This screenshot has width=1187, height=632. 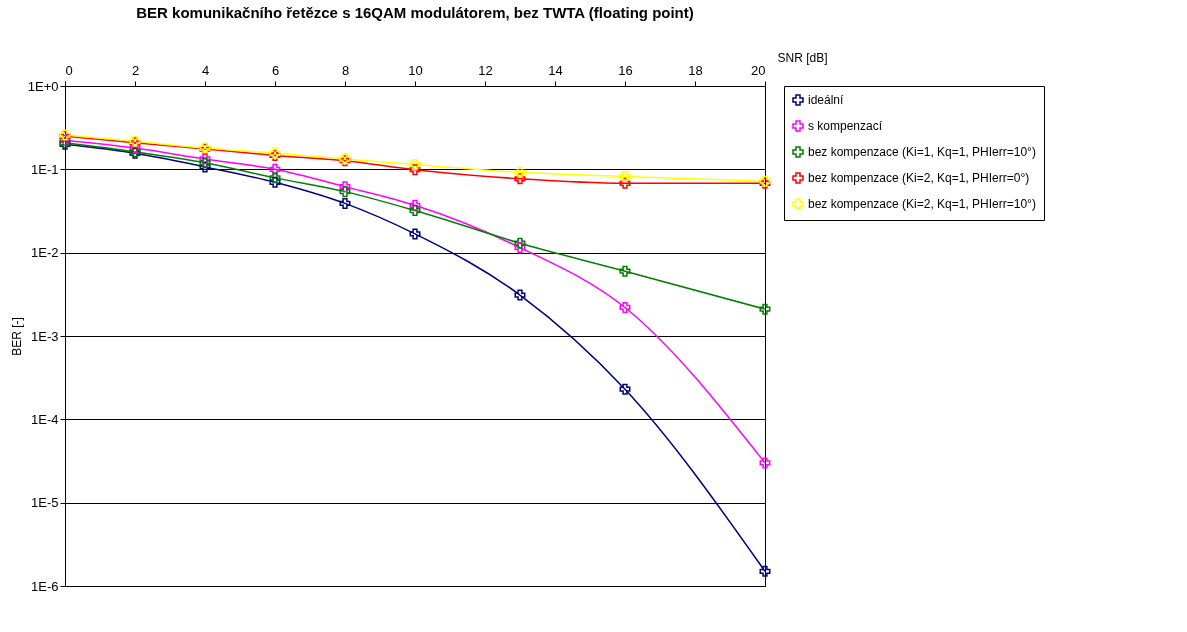 I want to click on x-tick-label: 14, so click(x=555, y=70).